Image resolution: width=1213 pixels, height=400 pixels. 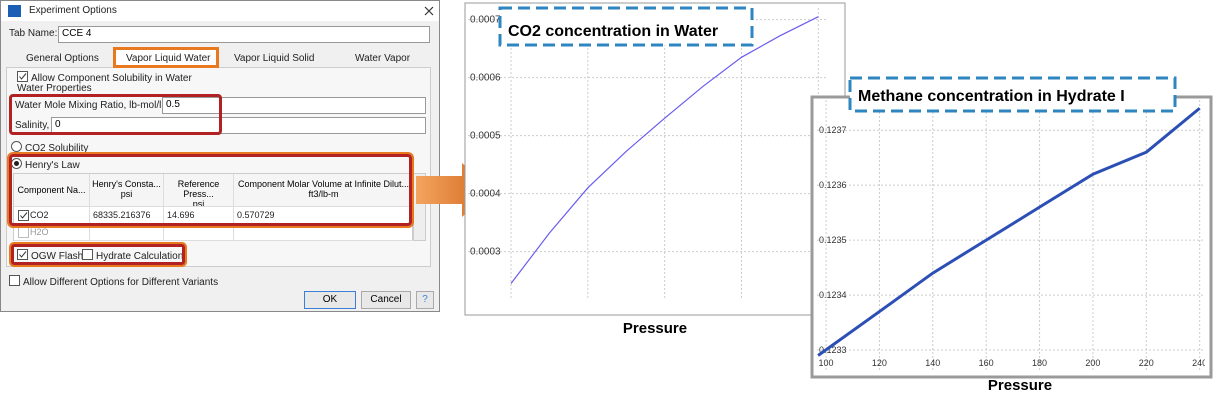 What do you see at coordinates (986, 363) in the screenshot?
I see `x-tick-label: 160` at bounding box center [986, 363].